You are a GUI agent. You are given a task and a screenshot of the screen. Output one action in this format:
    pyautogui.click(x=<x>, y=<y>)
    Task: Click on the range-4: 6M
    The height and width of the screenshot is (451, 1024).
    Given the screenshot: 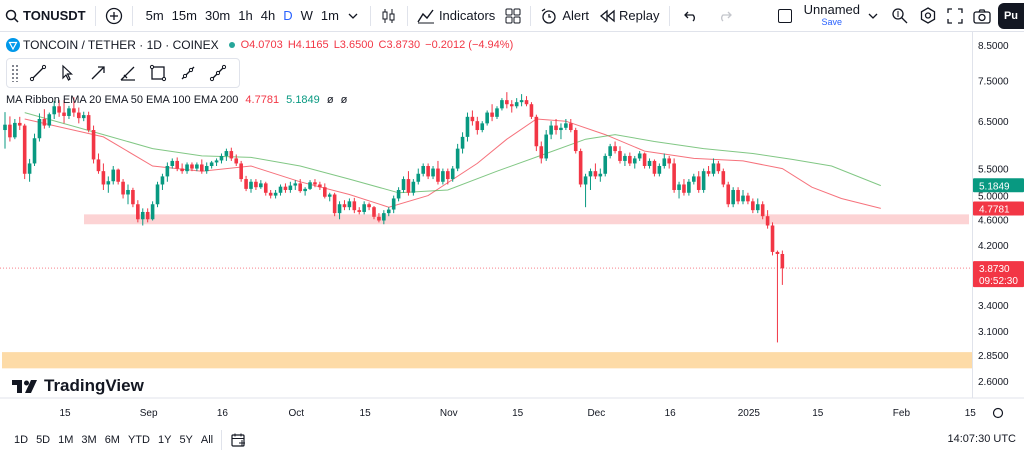 What is the action you would take?
    pyautogui.click(x=112, y=439)
    